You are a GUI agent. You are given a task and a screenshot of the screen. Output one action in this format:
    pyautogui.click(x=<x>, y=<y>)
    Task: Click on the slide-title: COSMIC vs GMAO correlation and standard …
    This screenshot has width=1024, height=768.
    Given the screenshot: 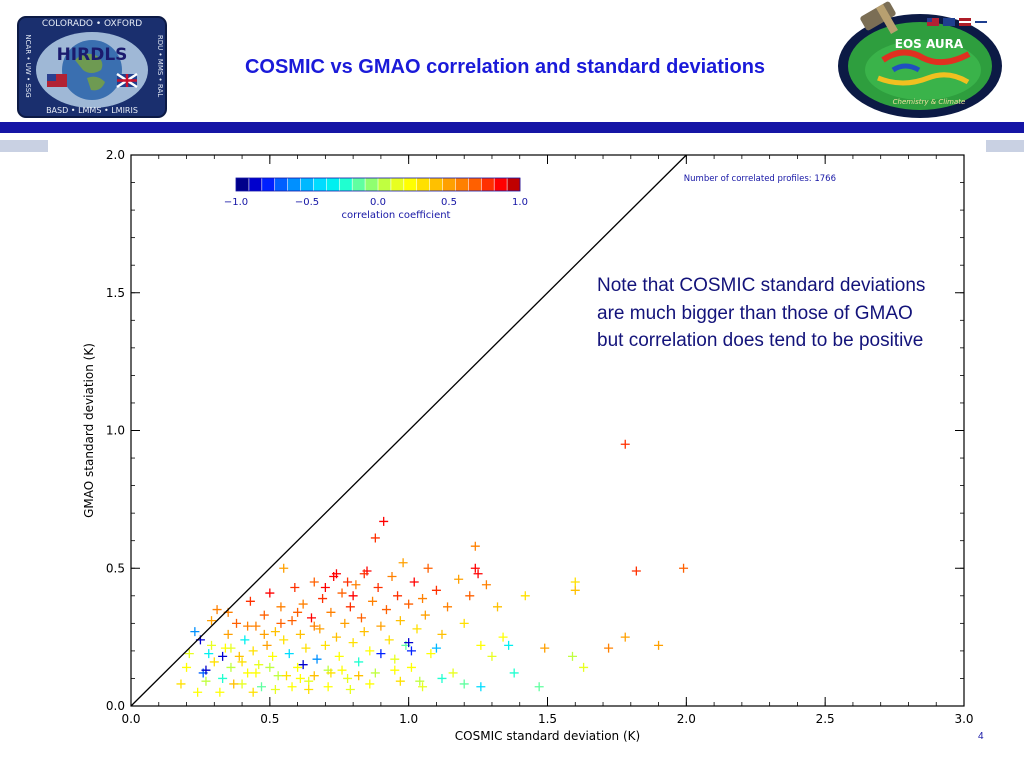 What is the action you would take?
    pyautogui.click(x=505, y=67)
    